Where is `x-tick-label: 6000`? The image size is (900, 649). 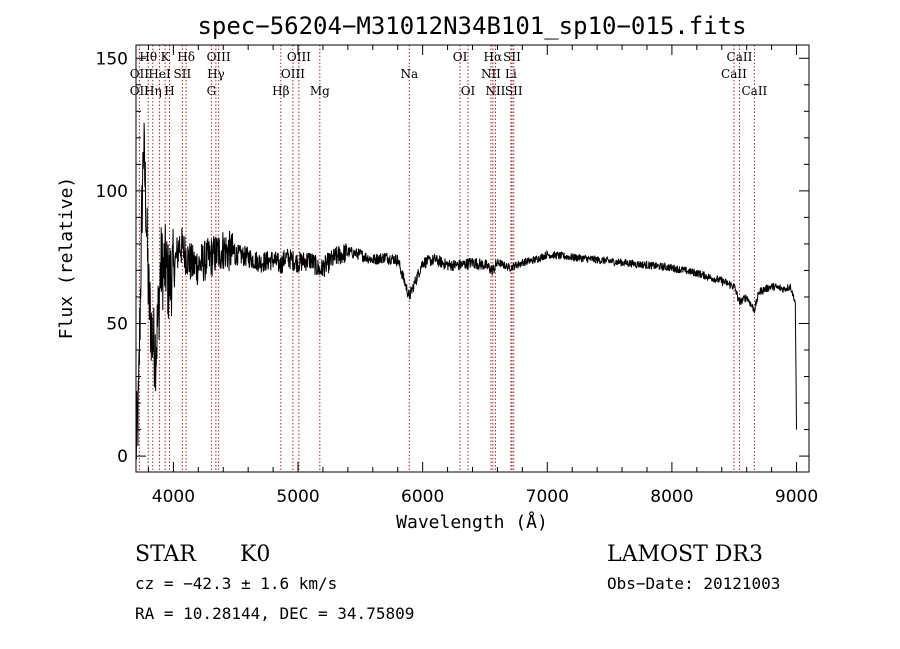
x-tick-label: 6000 is located at coordinates (422, 497).